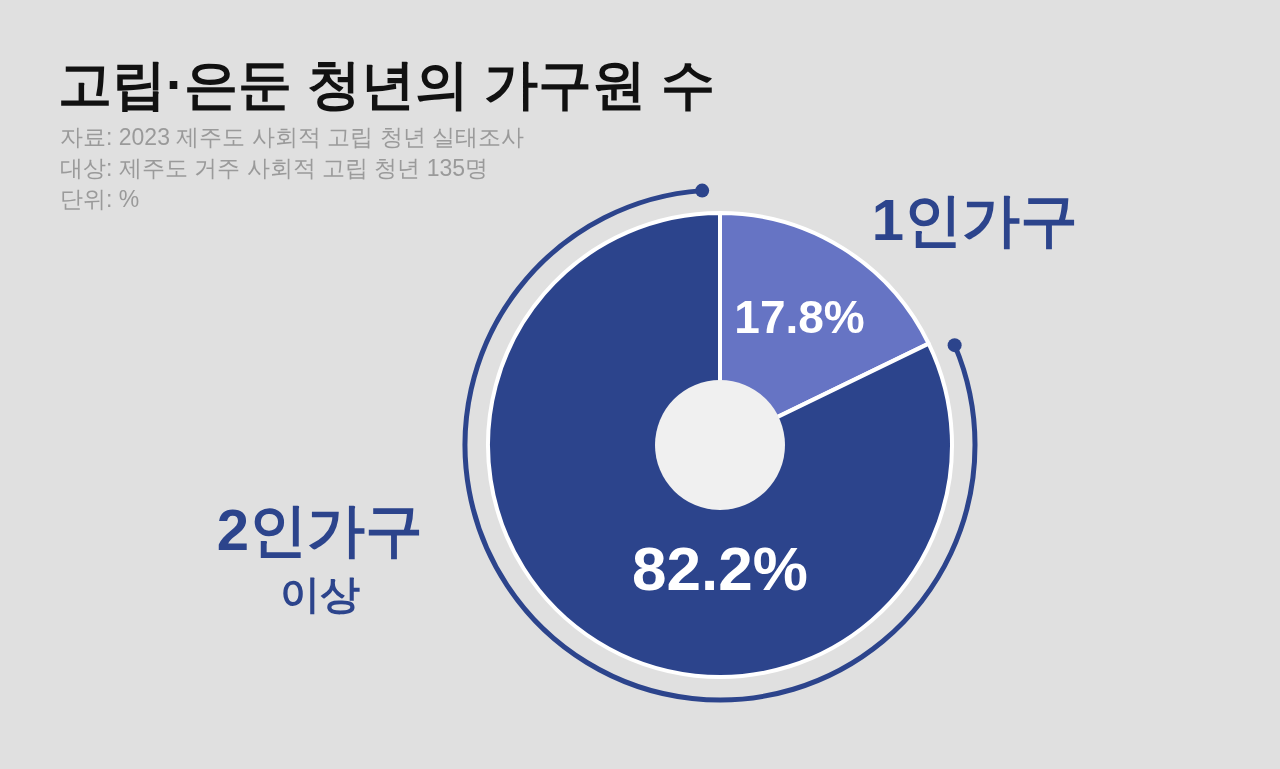 Image resolution: width=1280 pixels, height=769 pixels. Describe the element at coordinates (975, 219) in the screenshot. I see `slice-label: 1인가구` at that location.